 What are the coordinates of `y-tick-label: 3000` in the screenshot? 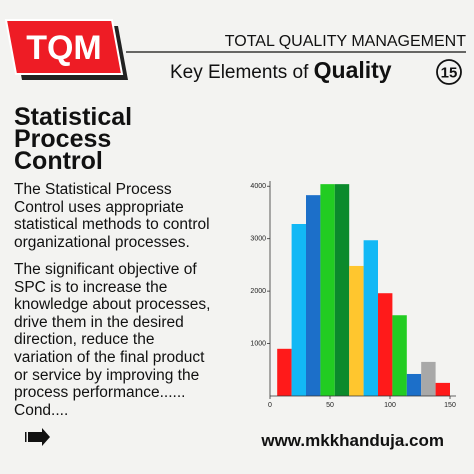 It's located at (258, 239).